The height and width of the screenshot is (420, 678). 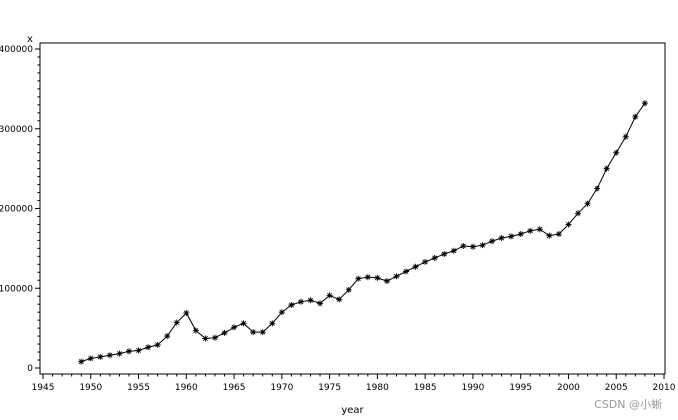 What do you see at coordinates (425, 388) in the screenshot?
I see `x-tick-label: 1985` at bounding box center [425, 388].